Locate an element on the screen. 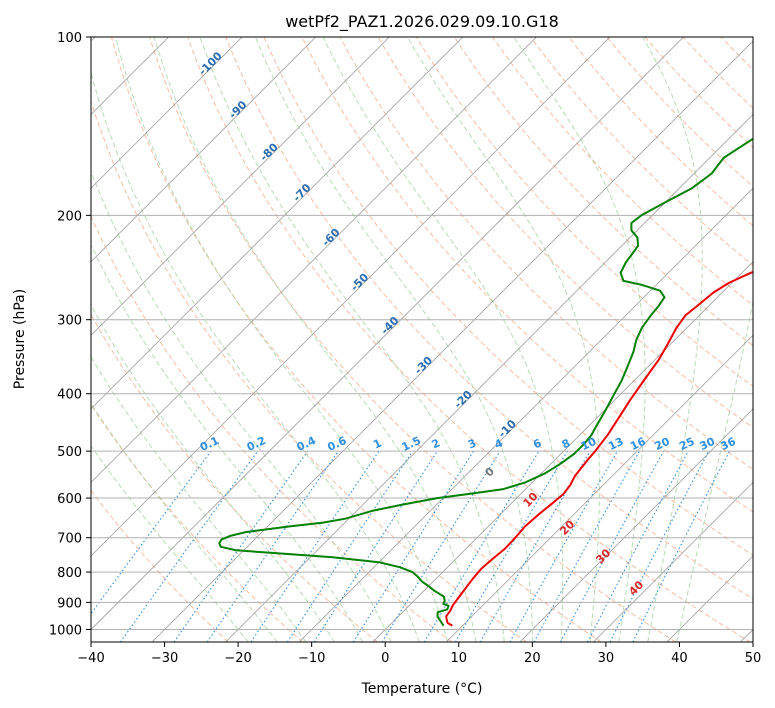 This screenshot has height=708, width=775. y-tick-label: 400 is located at coordinates (69, 395).